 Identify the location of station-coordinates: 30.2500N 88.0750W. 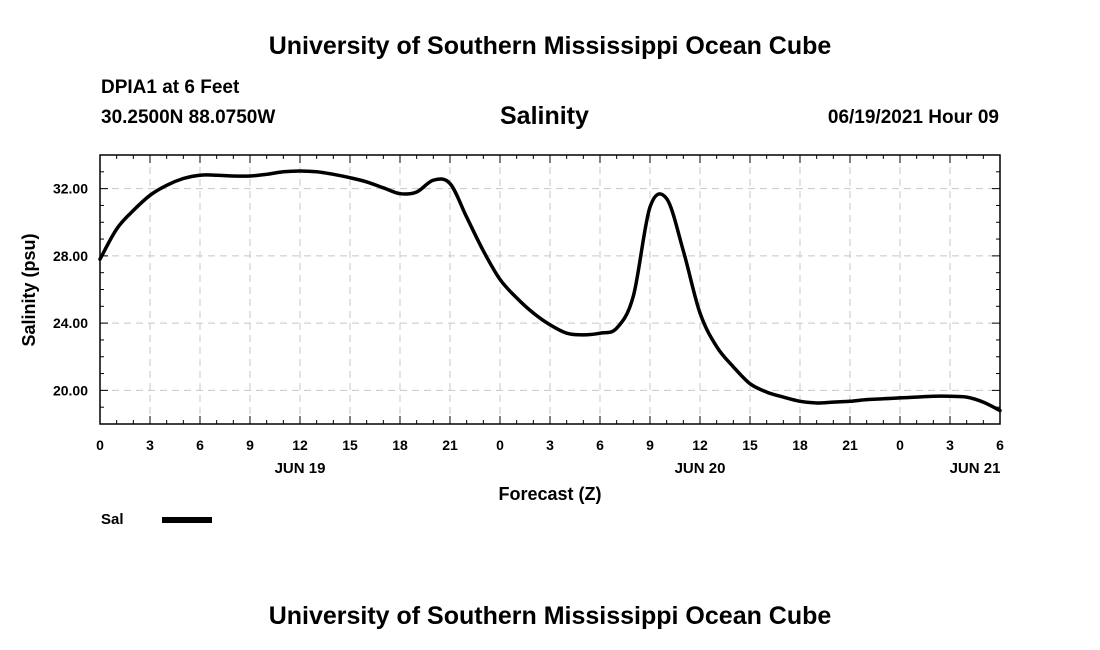
(188, 117).